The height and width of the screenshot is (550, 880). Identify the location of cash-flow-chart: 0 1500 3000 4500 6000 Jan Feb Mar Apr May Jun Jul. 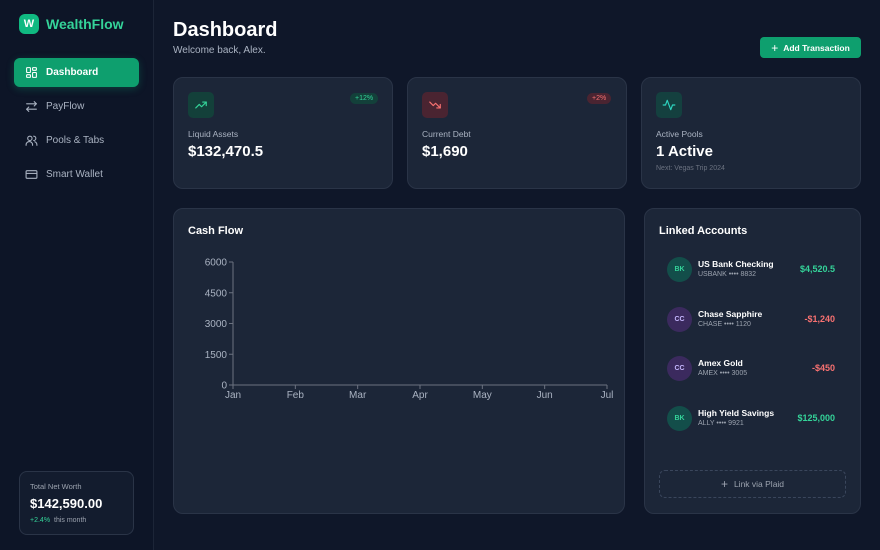
(409, 330).